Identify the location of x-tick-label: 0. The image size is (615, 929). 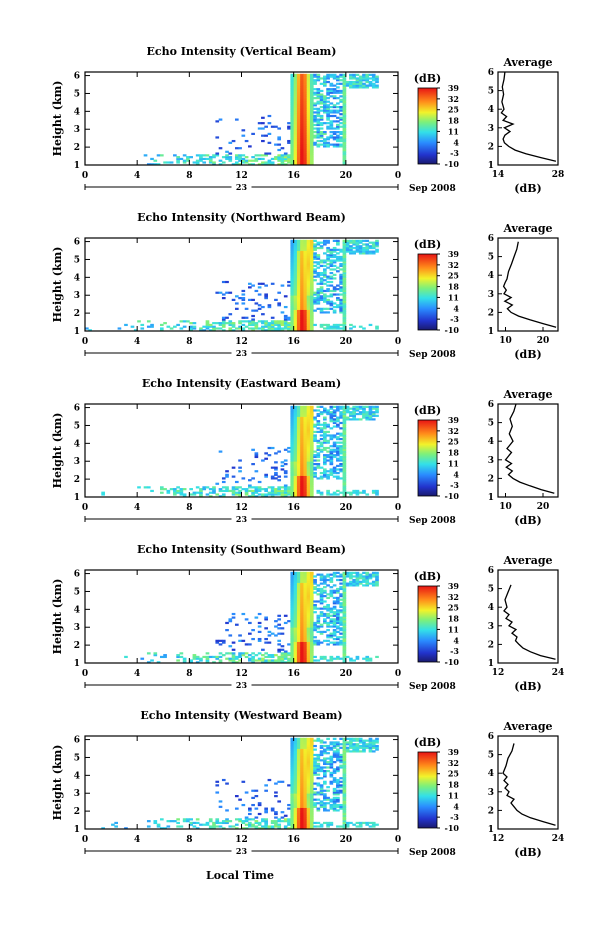
(398, 674).